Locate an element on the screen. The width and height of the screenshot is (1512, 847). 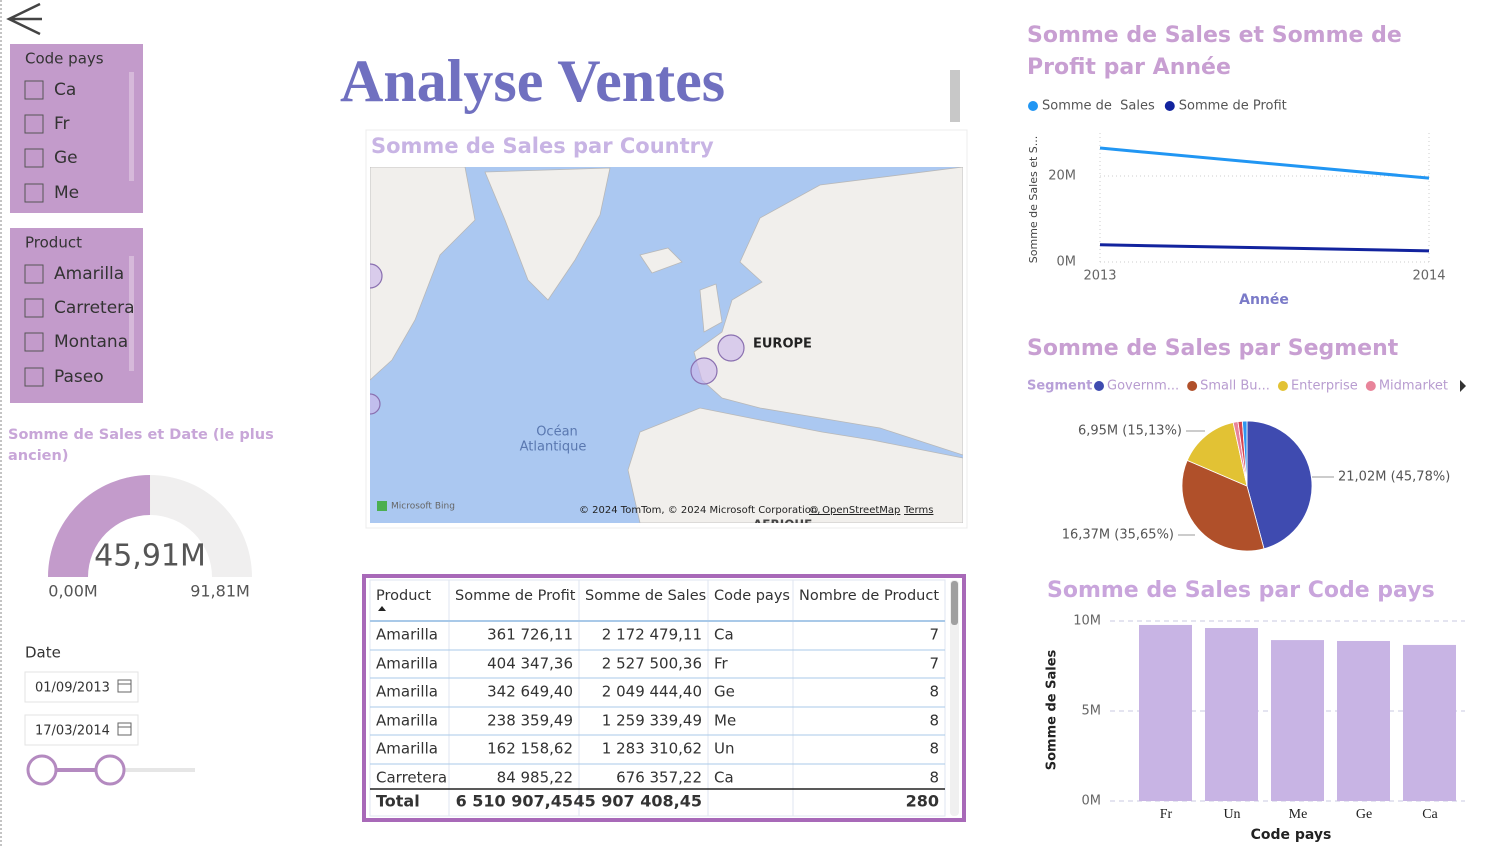
slicer-item: Fr is located at coordinates (62, 124).